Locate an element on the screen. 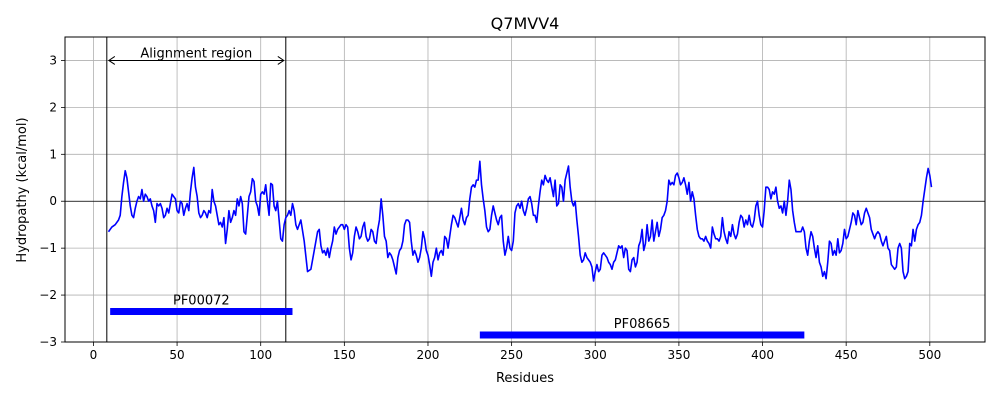 The width and height of the screenshot is (1000, 400). y-tick-label: −1 is located at coordinates (48, 248).